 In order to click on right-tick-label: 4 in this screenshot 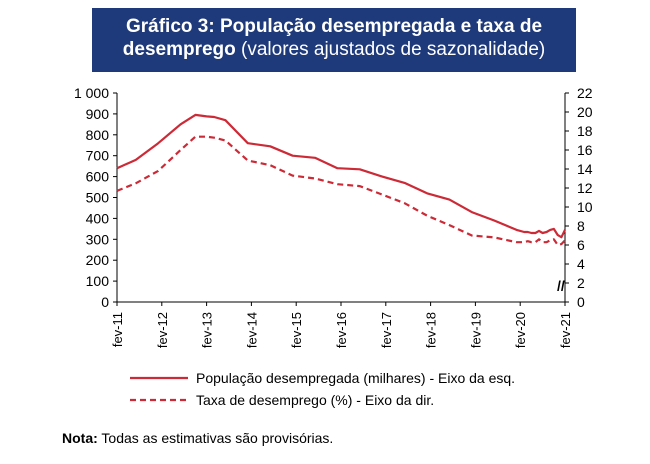, I will do `click(581, 264)`.